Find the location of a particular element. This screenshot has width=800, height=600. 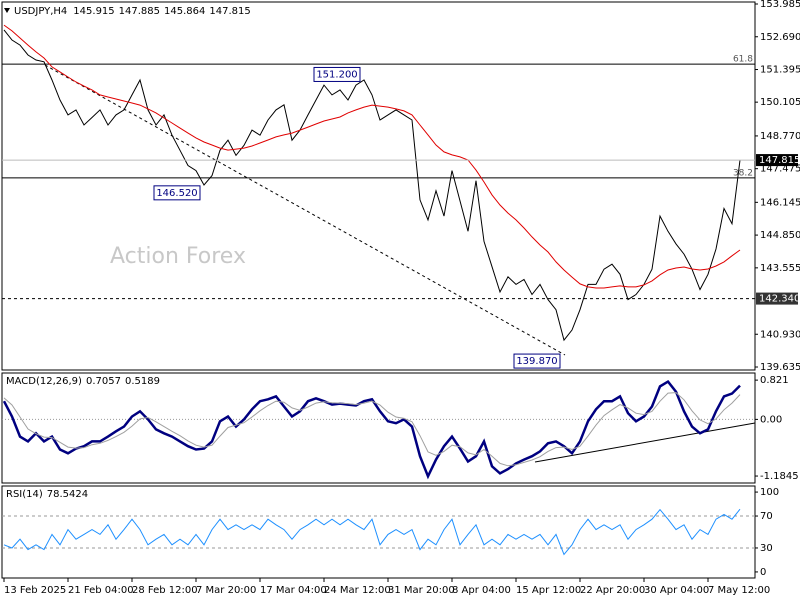

y-tick-label: 0.00 is located at coordinates (771, 419).